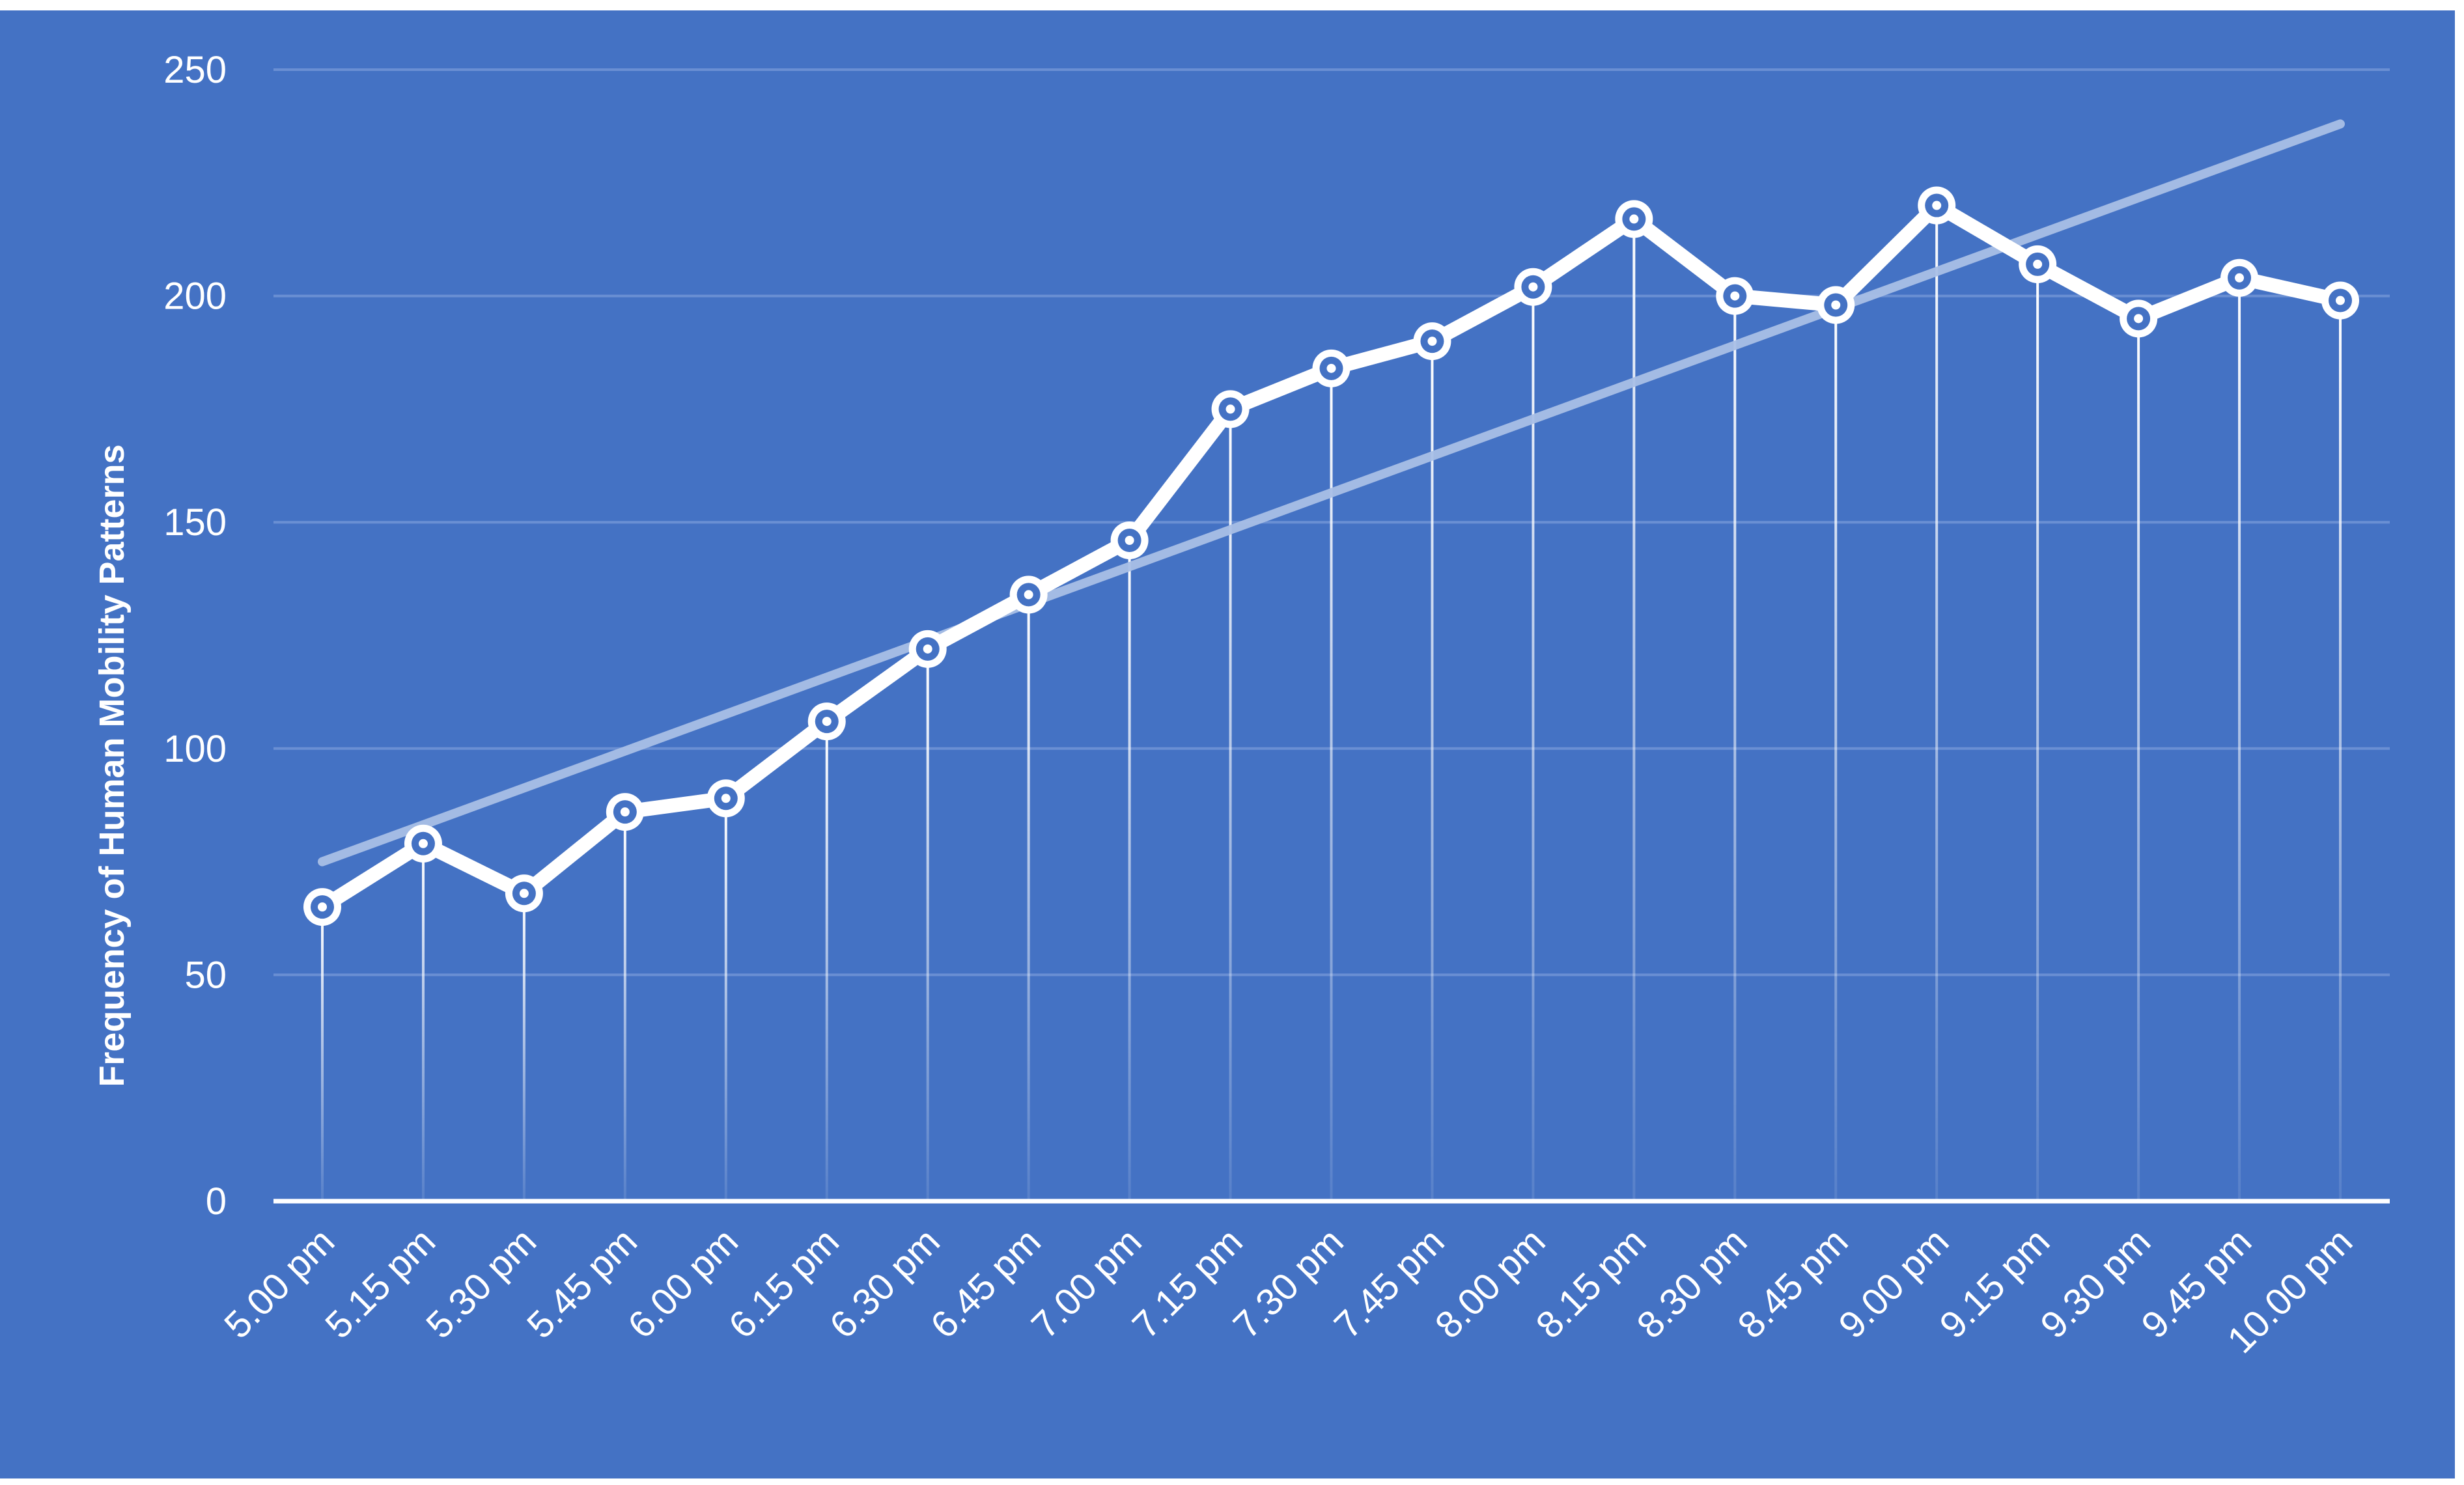  What do you see at coordinates (1995, 1283) in the screenshot?
I see `x-tick-label: 9.15 pm` at bounding box center [1995, 1283].